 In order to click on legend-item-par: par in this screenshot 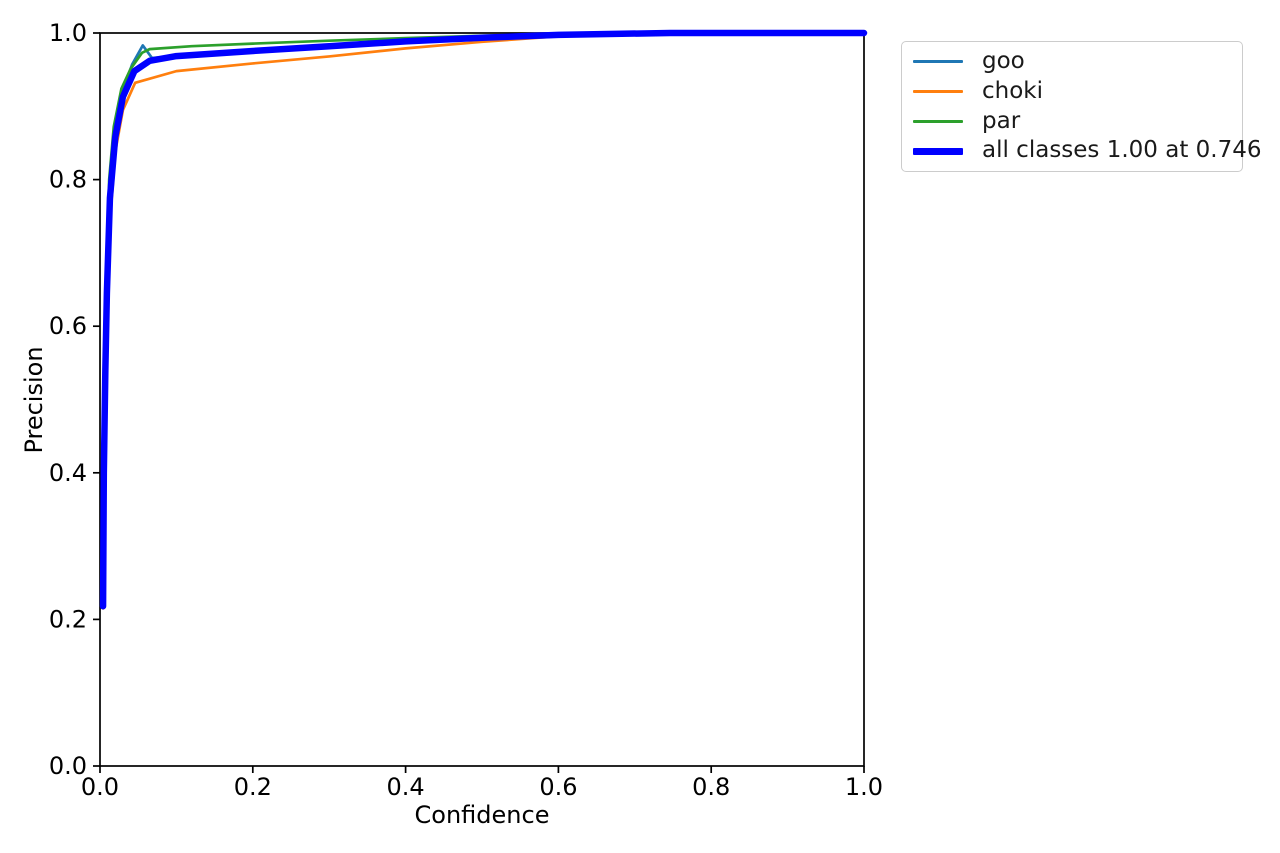, I will do `click(1073, 122)`.